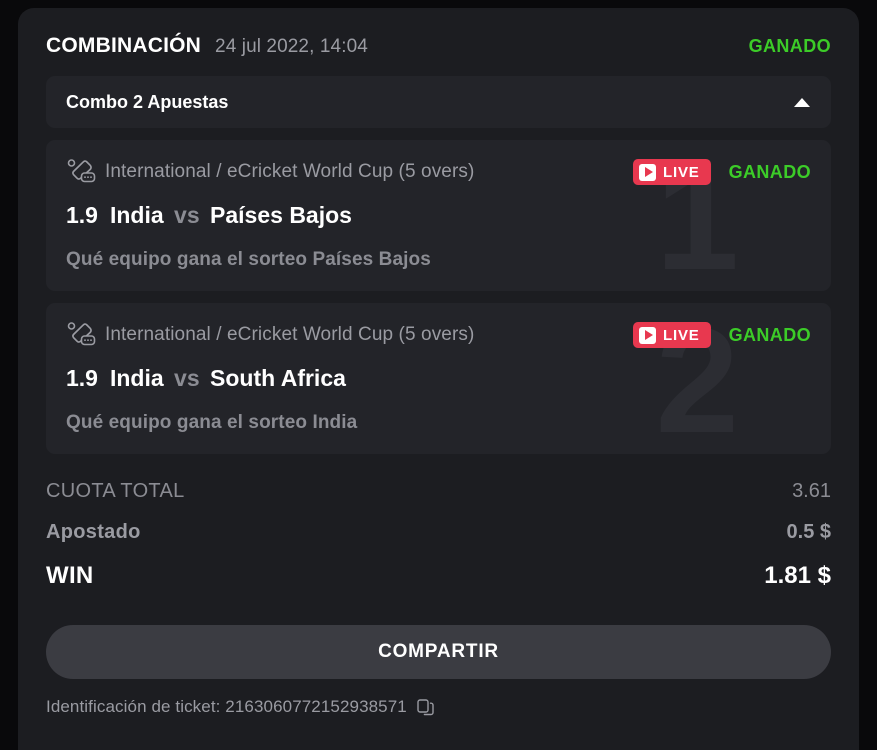 The height and width of the screenshot is (750, 877). Describe the element at coordinates (808, 532) in the screenshot. I see `stake-value: 0.5 $` at that location.